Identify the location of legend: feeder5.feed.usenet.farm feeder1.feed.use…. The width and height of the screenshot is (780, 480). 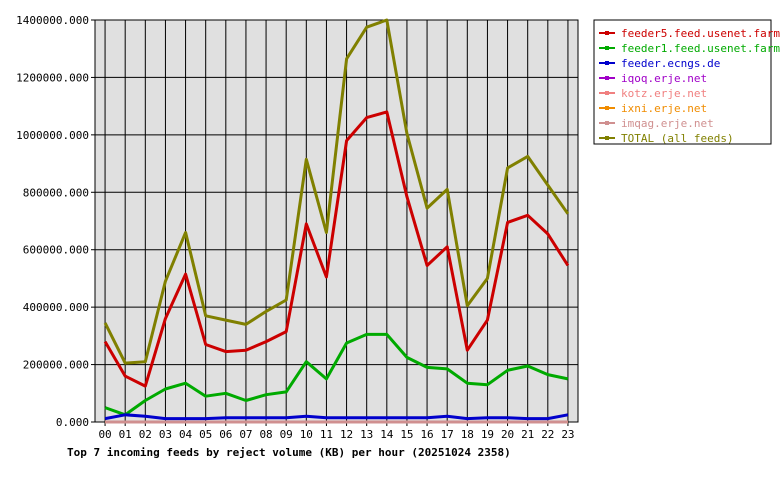
(686, 82).